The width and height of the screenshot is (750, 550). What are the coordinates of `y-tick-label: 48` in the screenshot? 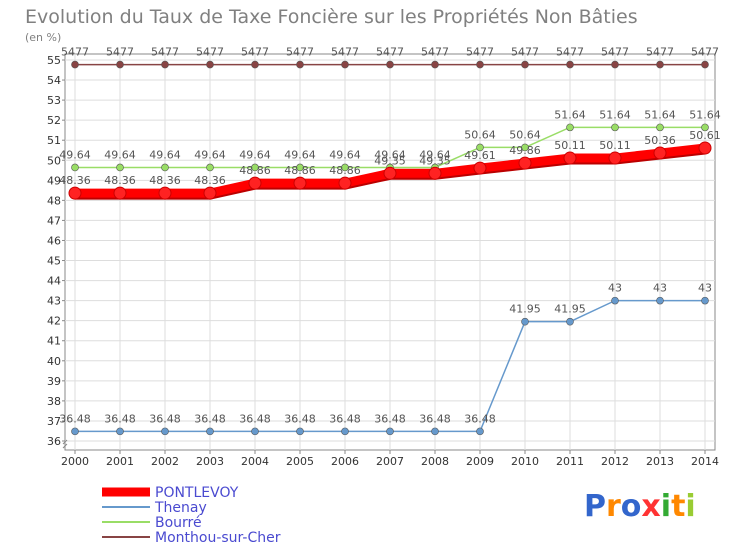 It's located at (54, 200).